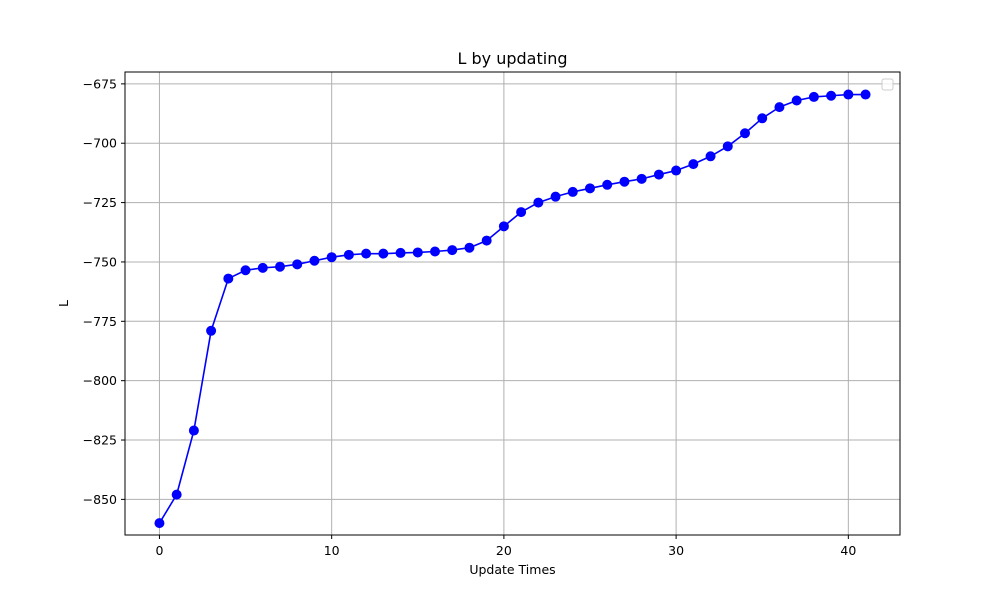 The width and height of the screenshot is (1000, 600). What do you see at coordinates (512, 569) in the screenshot?
I see `x-axis-label: Update Times` at bounding box center [512, 569].